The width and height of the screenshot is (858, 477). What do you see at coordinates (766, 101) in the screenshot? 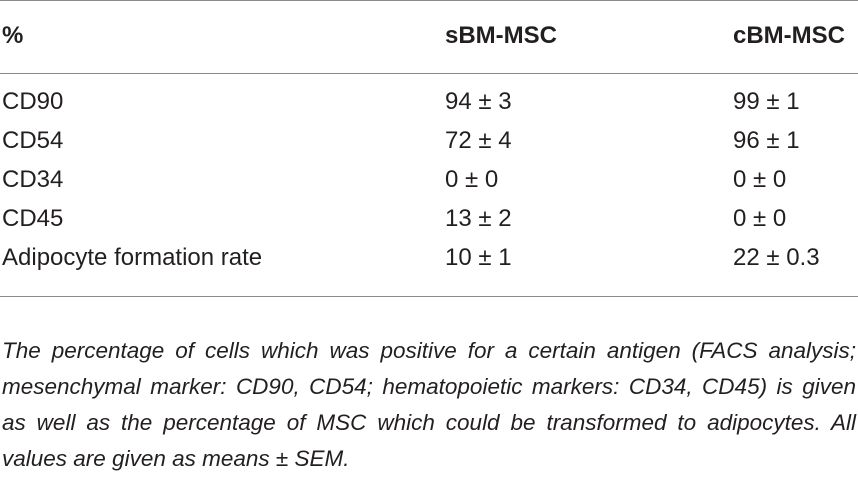
I see `cell-value: 99 ± 1` at bounding box center [766, 101].